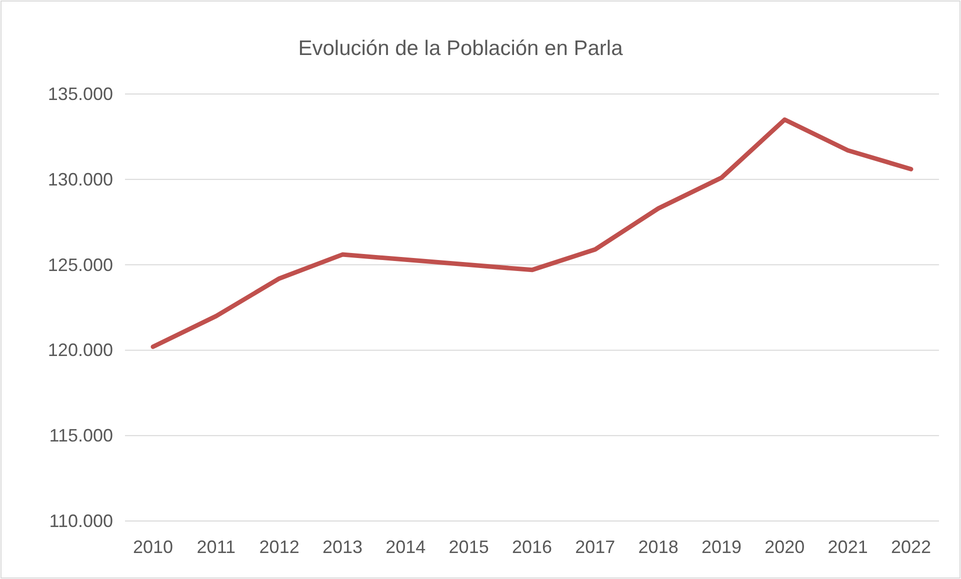  I want to click on x-tick-label: 2010, so click(153, 547).